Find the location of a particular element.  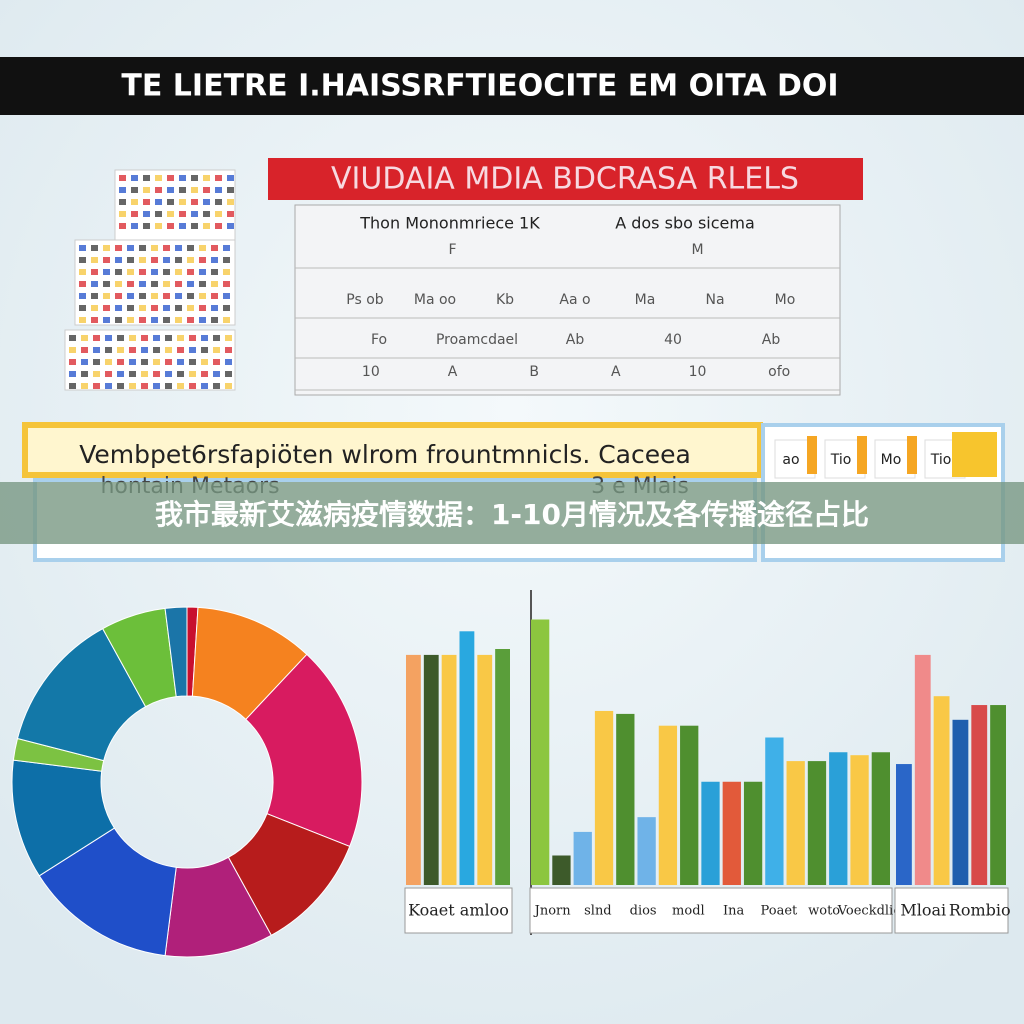

table-banner is located at coordinates (565, 179).